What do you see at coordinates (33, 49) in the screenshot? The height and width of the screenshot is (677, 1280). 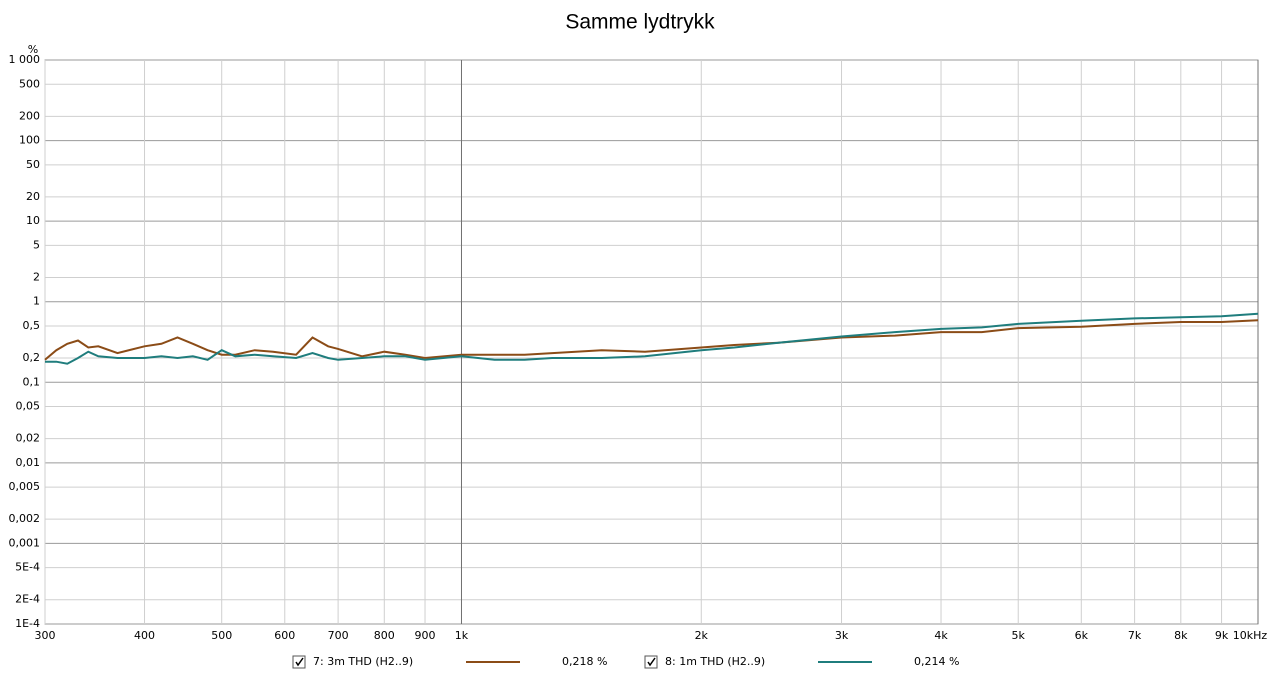 I see `y-unit: %` at bounding box center [33, 49].